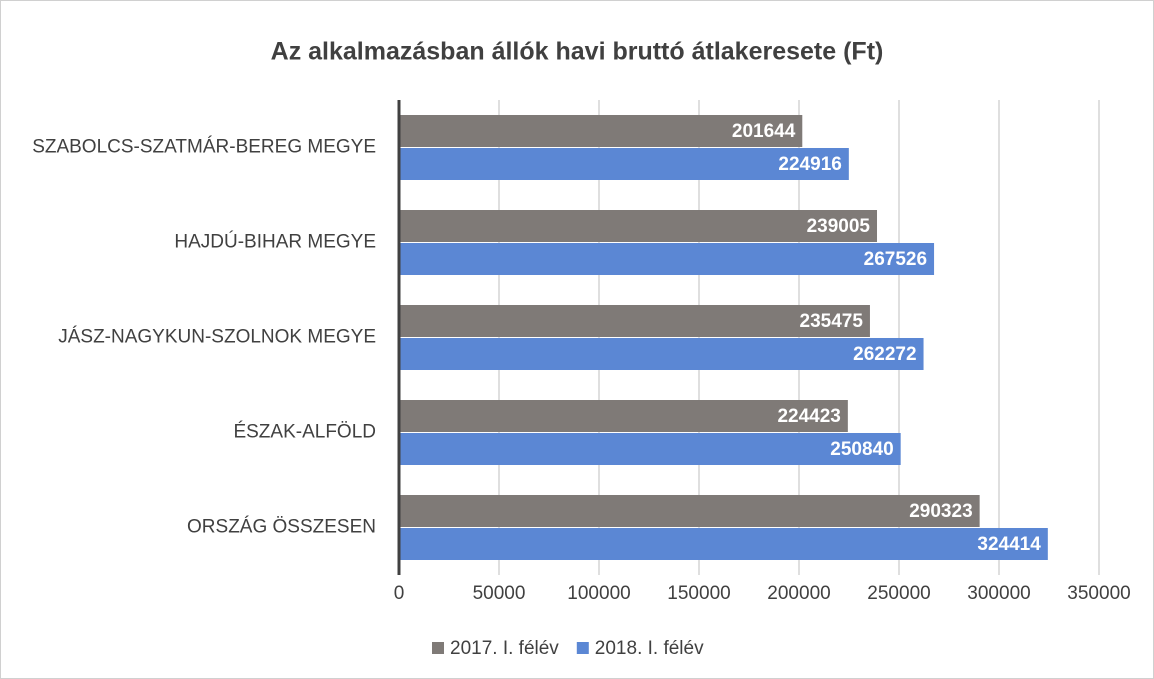 Image resolution: width=1154 pixels, height=679 pixels. I want to click on y-tick-label: HAJDÚ-BIHAR MEGYE, so click(275, 242).